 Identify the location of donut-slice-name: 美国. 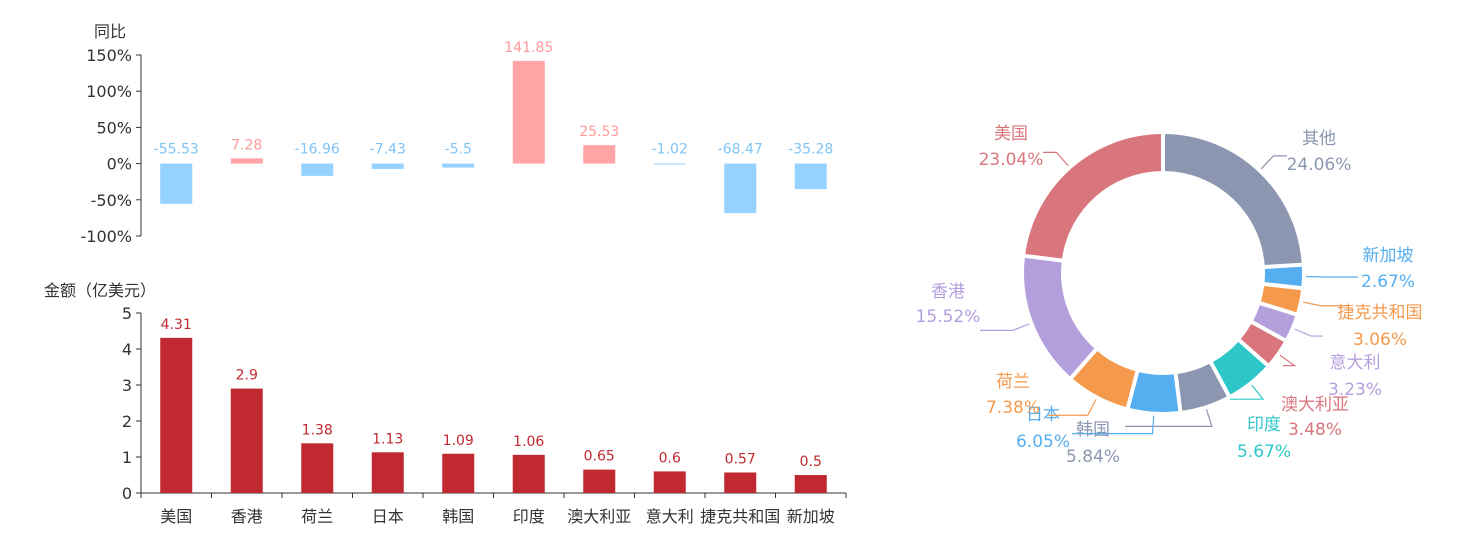
(1011, 134).